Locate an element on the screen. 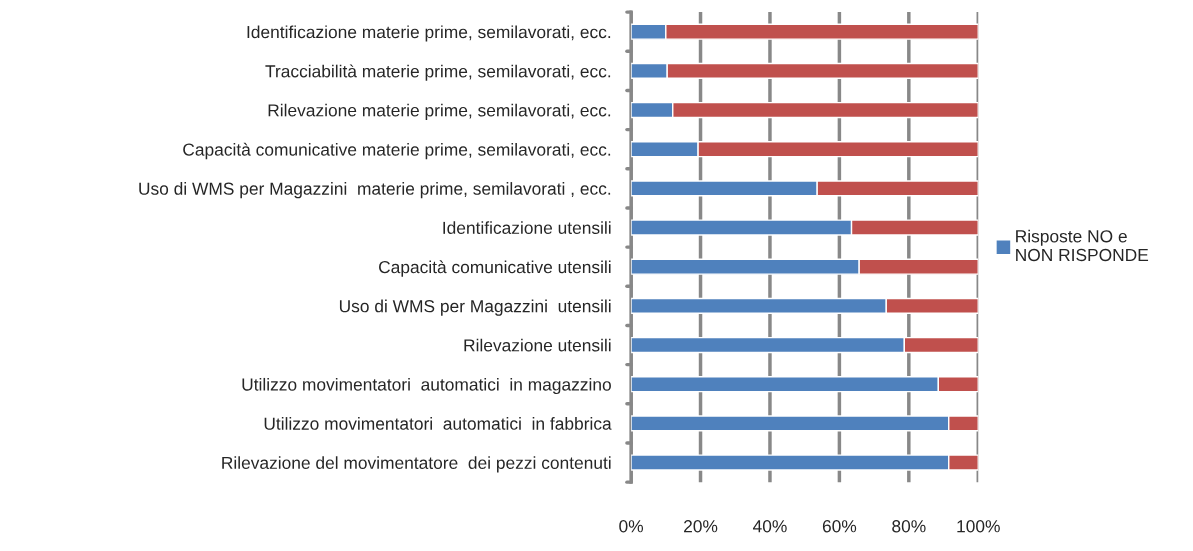 The width and height of the screenshot is (1193, 551). y-tick-label: Rilevazione del movimentatore dei pezzi contenuti is located at coordinates (416, 464).